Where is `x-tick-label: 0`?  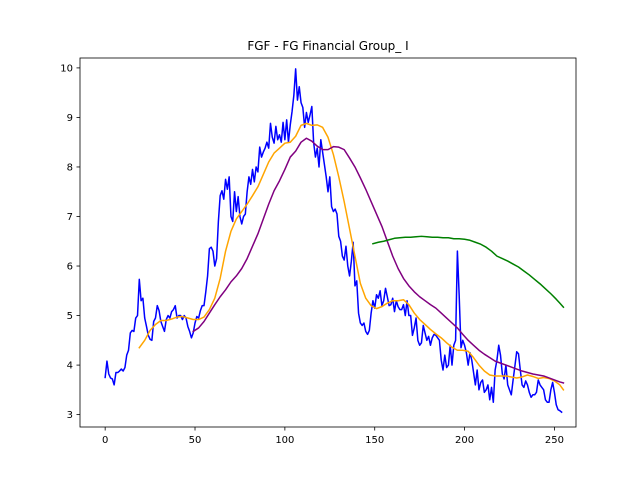 x-tick-label: 0 is located at coordinates (105, 440).